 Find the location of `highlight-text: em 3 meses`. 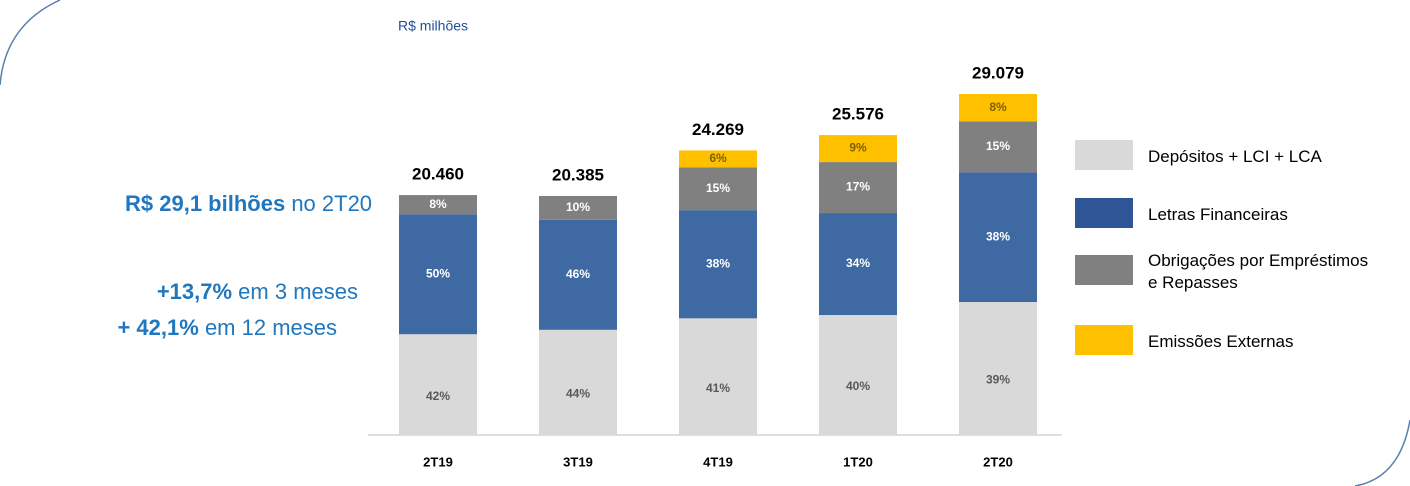

highlight-text: em 3 meses is located at coordinates (298, 291).